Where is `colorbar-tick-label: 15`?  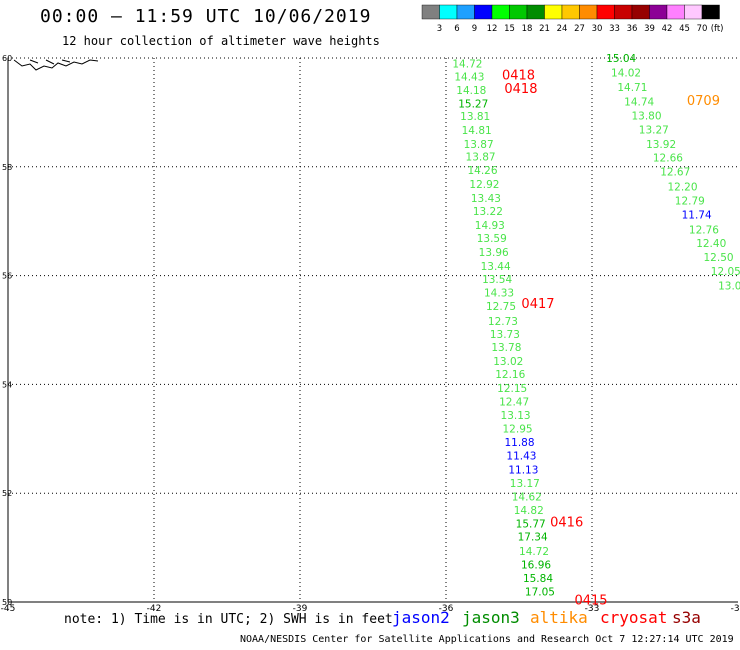
colorbar-tick-label: 15 is located at coordinates (509, 29).